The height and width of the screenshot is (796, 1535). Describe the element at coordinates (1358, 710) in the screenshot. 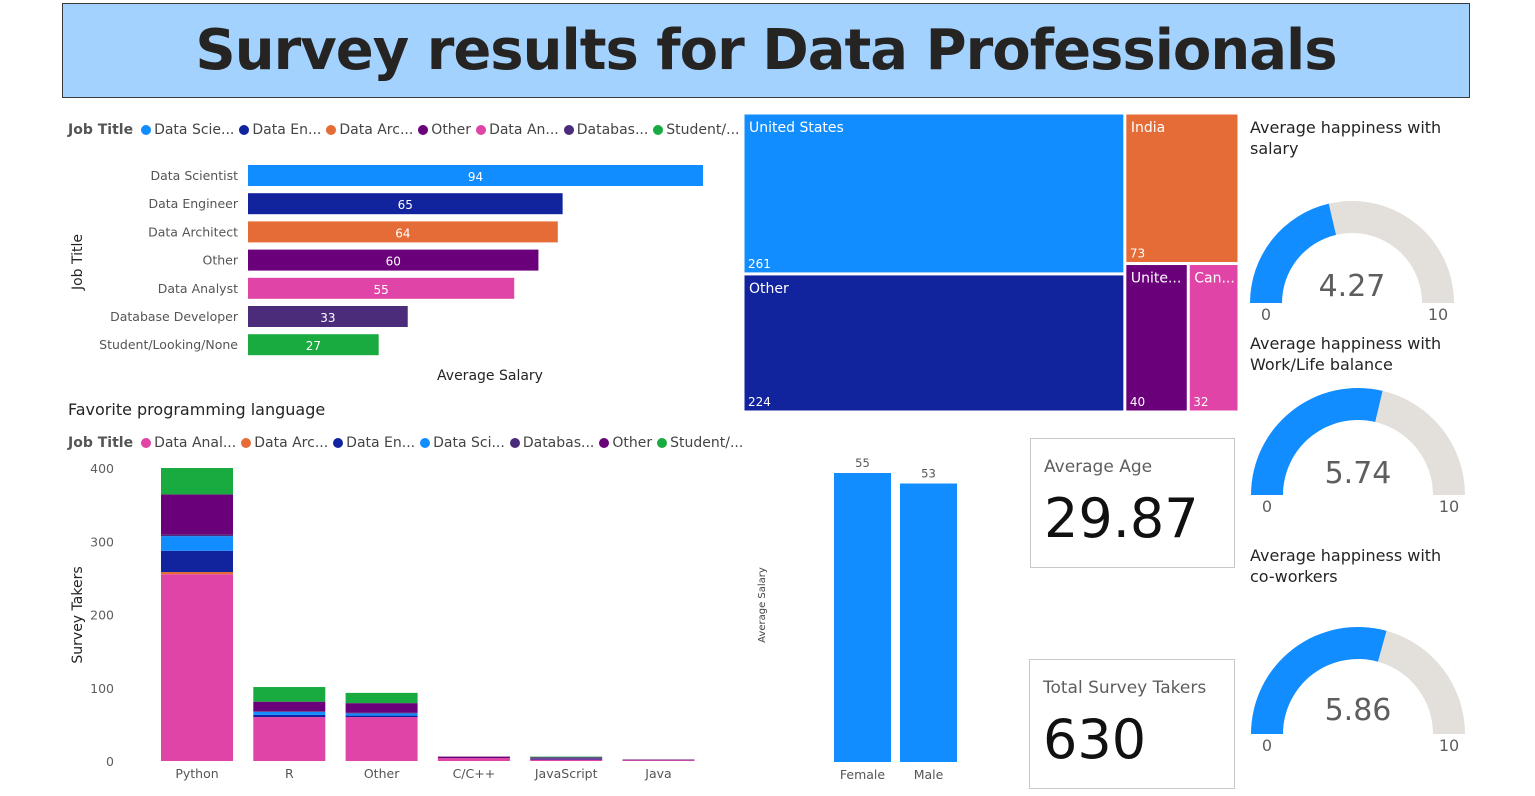

I see `gauge-value: 5.86` at that location.